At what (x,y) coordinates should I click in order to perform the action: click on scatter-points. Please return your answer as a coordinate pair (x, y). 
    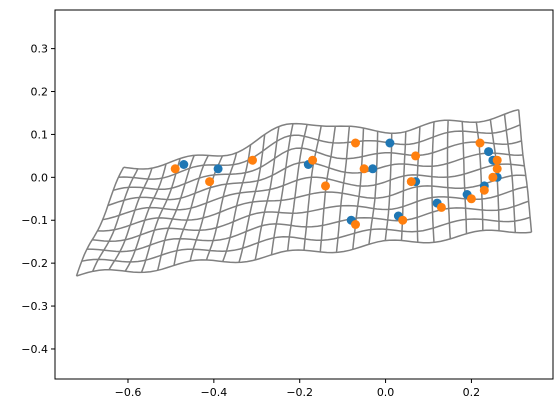
    Looking at the image, I should click on (336, 183).